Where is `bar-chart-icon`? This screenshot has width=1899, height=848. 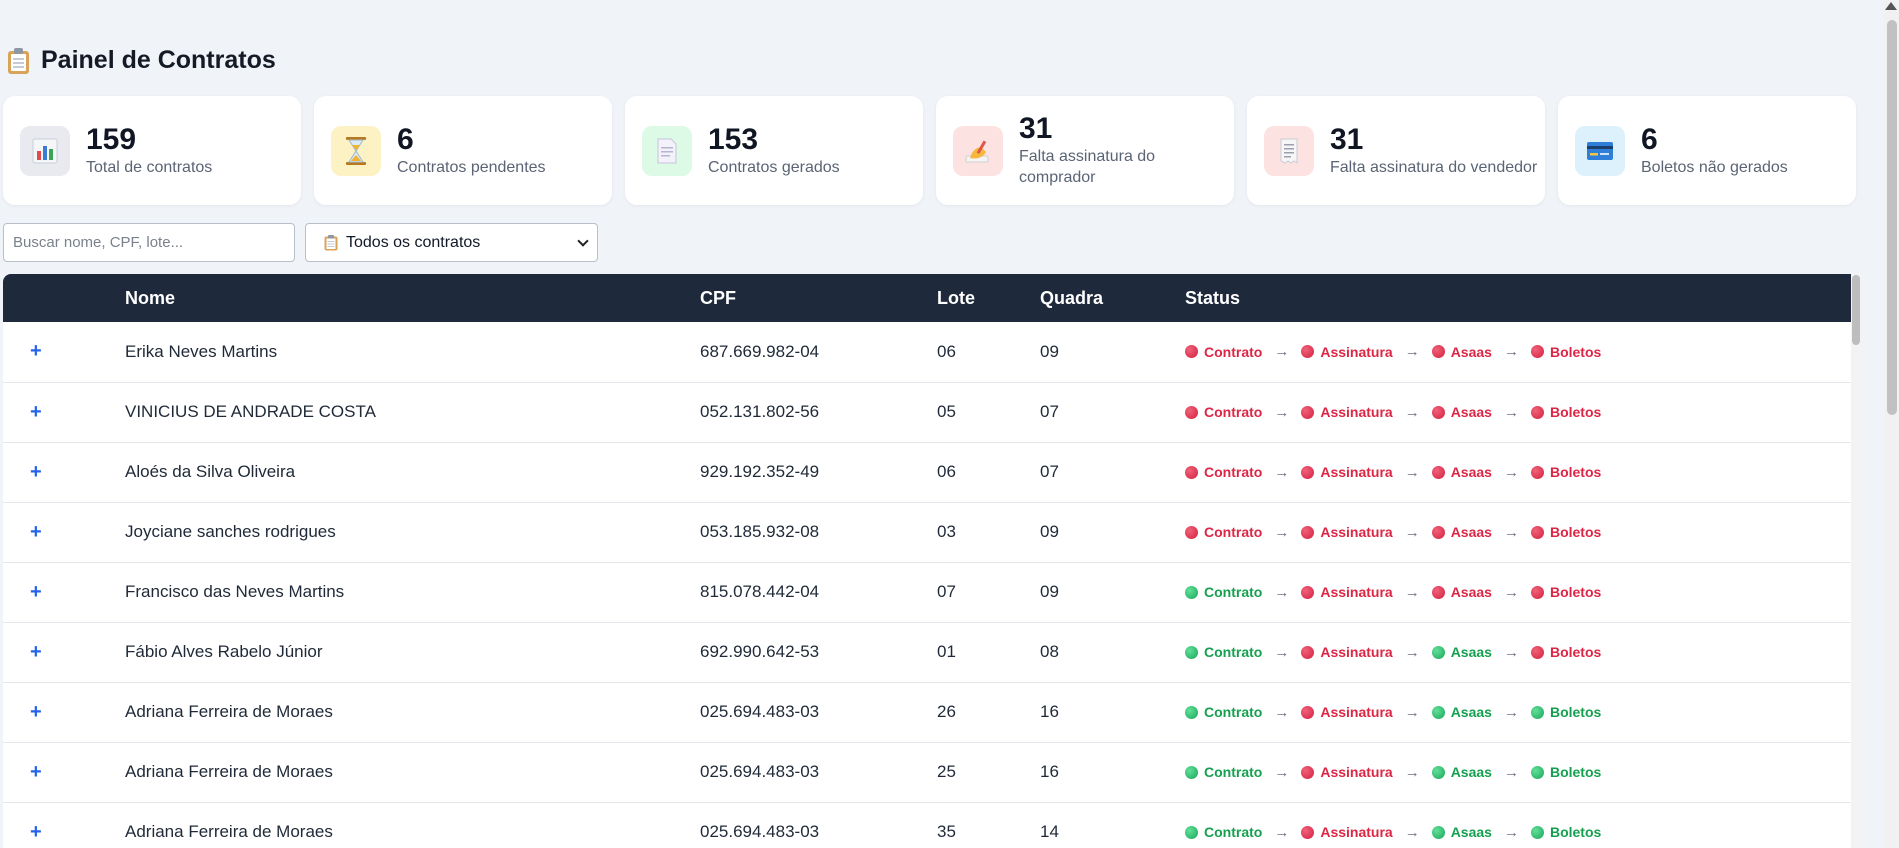
bar-chart-icon is located at coordinates (45, 150).